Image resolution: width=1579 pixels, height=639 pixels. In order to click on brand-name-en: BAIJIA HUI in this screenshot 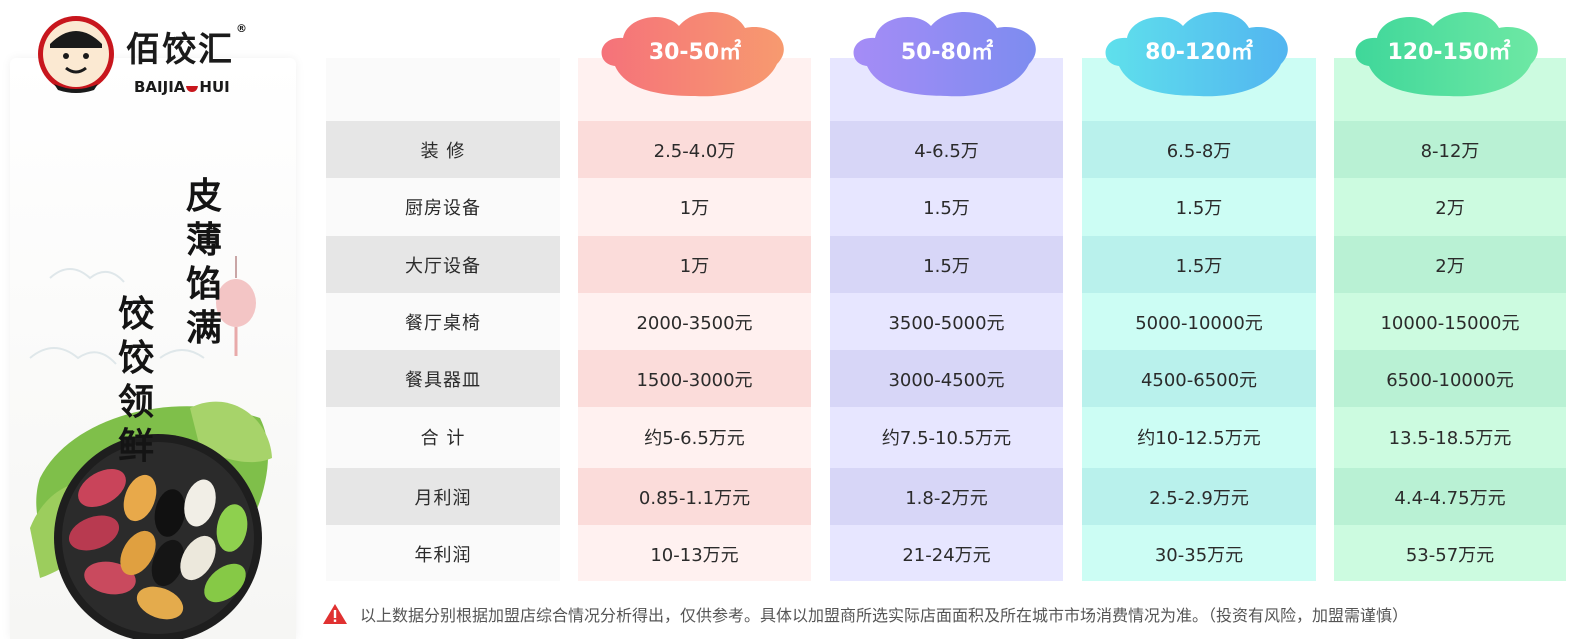, I will do `click(182, 87)`.